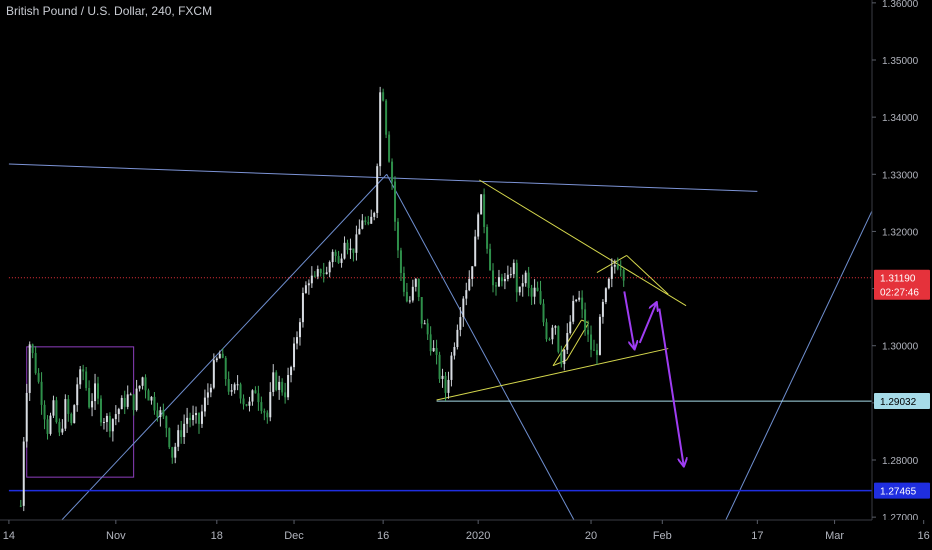  Describe the element at coordinates (217, 536) in the screenshot. I see `x-tick-label: 18` at that location.